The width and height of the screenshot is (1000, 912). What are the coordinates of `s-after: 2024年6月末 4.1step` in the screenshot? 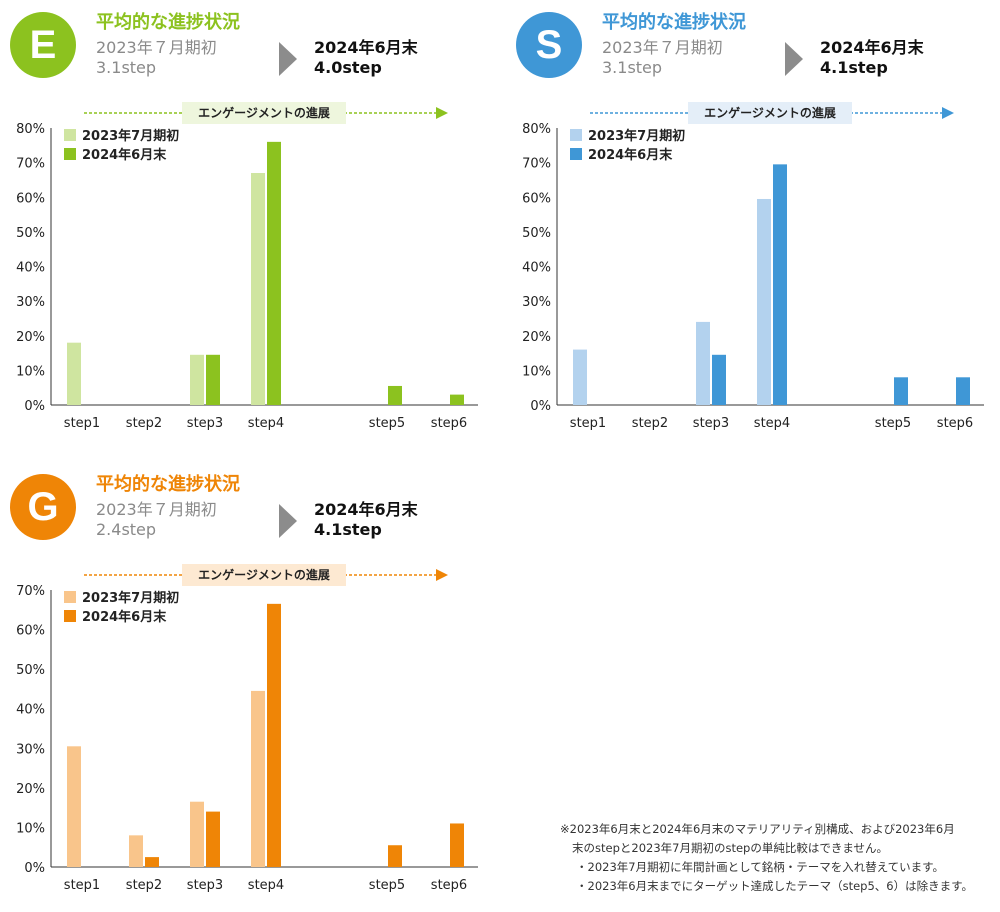 It's located at (872, 58).